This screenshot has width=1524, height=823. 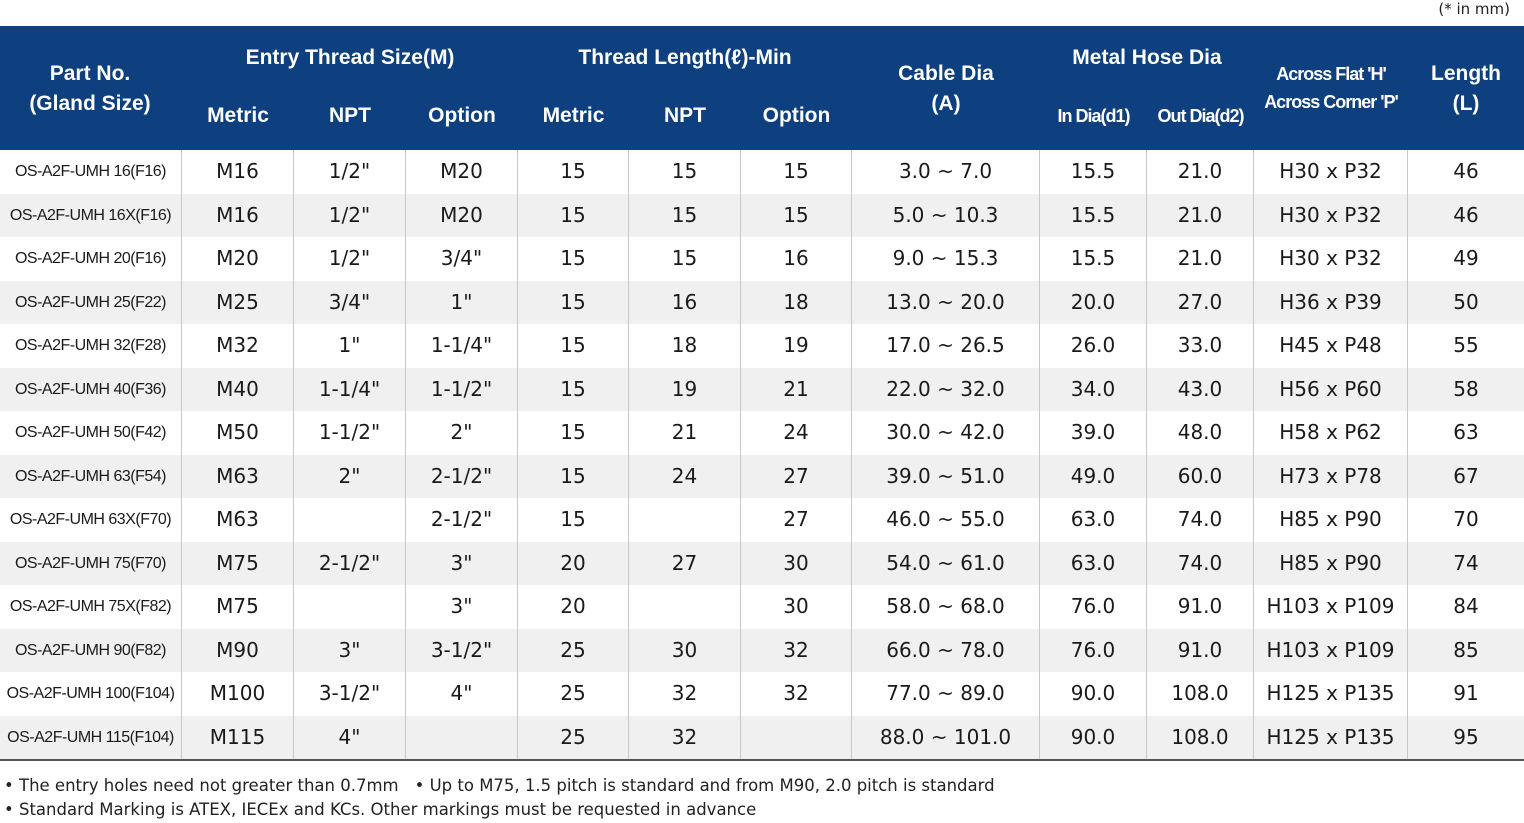 I want to click on across-flat-corner-cell: H56 x P60, so click(x=1331, y=389).